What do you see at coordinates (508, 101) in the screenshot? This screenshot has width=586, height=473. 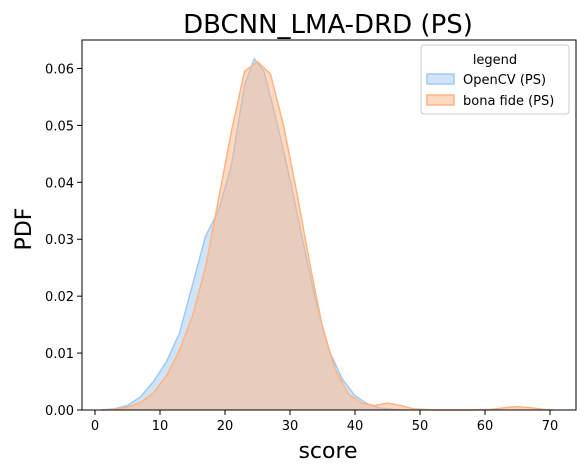 I see `legend-label: bona fide (PS)` at bounding box center [508, 101].